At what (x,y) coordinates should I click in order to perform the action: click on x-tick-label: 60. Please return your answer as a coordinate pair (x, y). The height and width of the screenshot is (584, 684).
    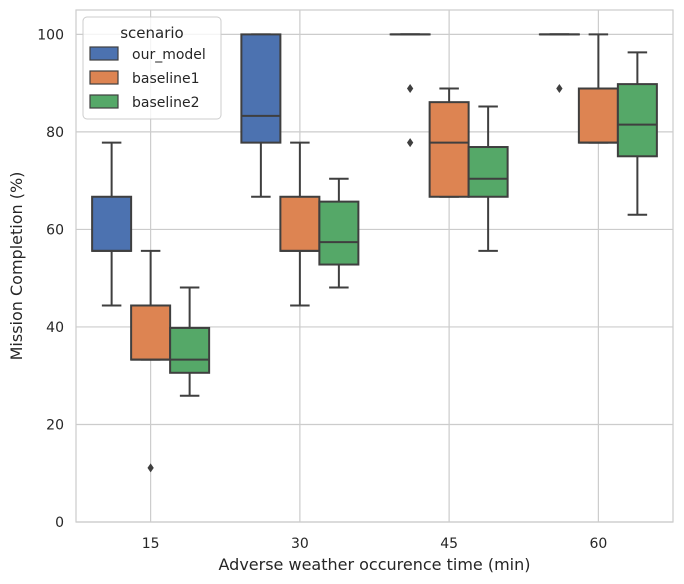
    Looking at the image, I should click on (598, 544).